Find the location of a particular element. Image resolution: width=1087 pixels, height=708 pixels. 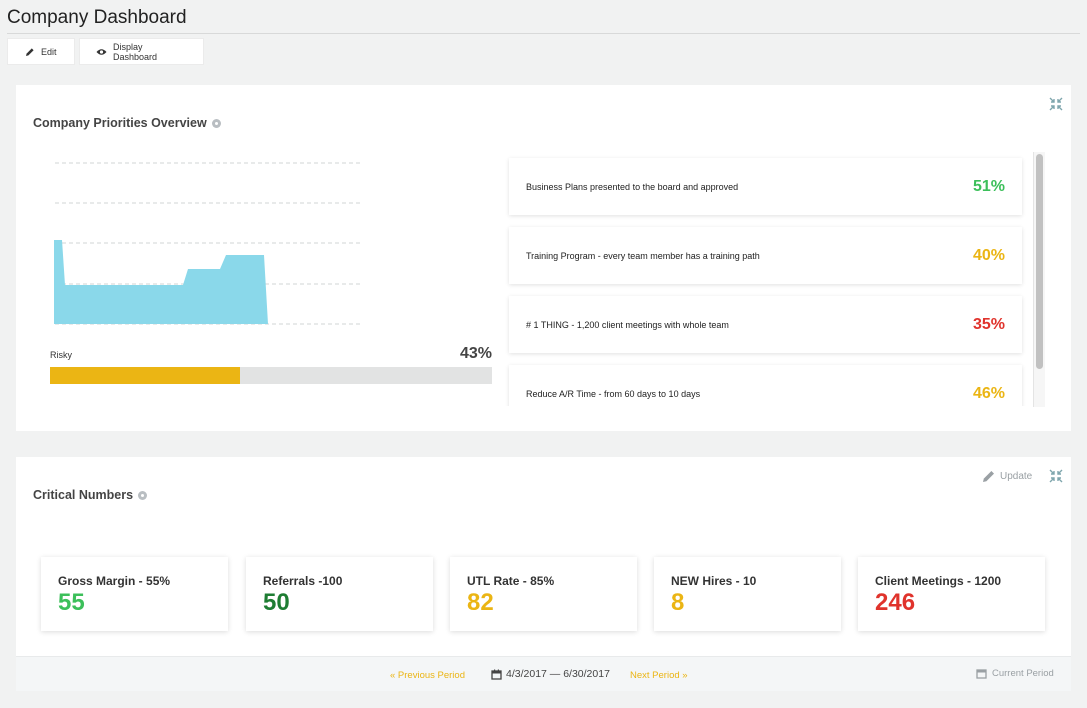

priority-percent: 46% is located at coordinates (988, 393).